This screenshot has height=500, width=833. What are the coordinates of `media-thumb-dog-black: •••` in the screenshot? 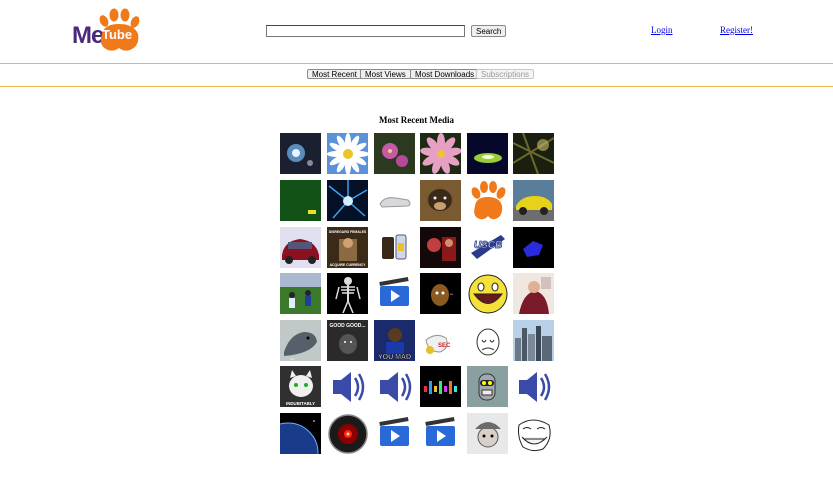 It's located at (440, 293).